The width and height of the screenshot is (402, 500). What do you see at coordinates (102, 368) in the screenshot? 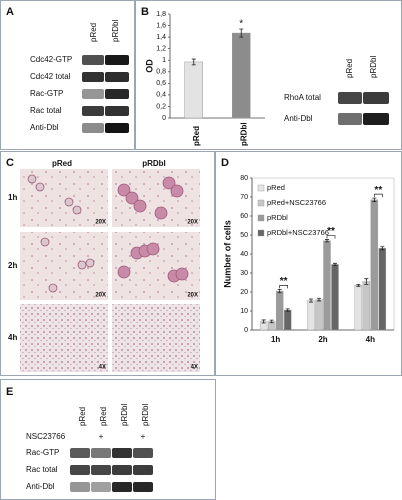
I see `magnification: 4X` at bounding box center [102, 368].